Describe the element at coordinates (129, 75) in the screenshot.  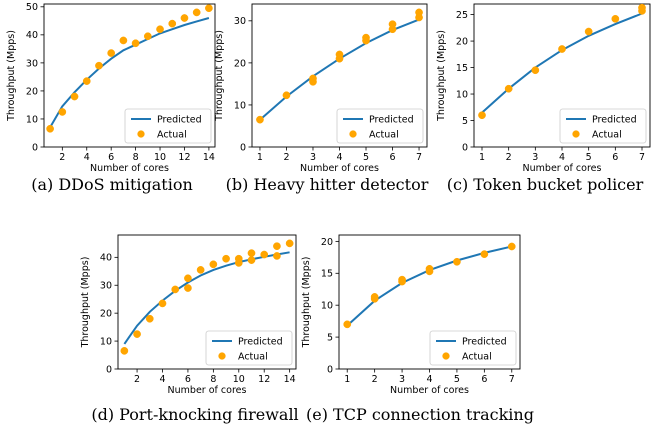
I see `plot-frame` at that location.